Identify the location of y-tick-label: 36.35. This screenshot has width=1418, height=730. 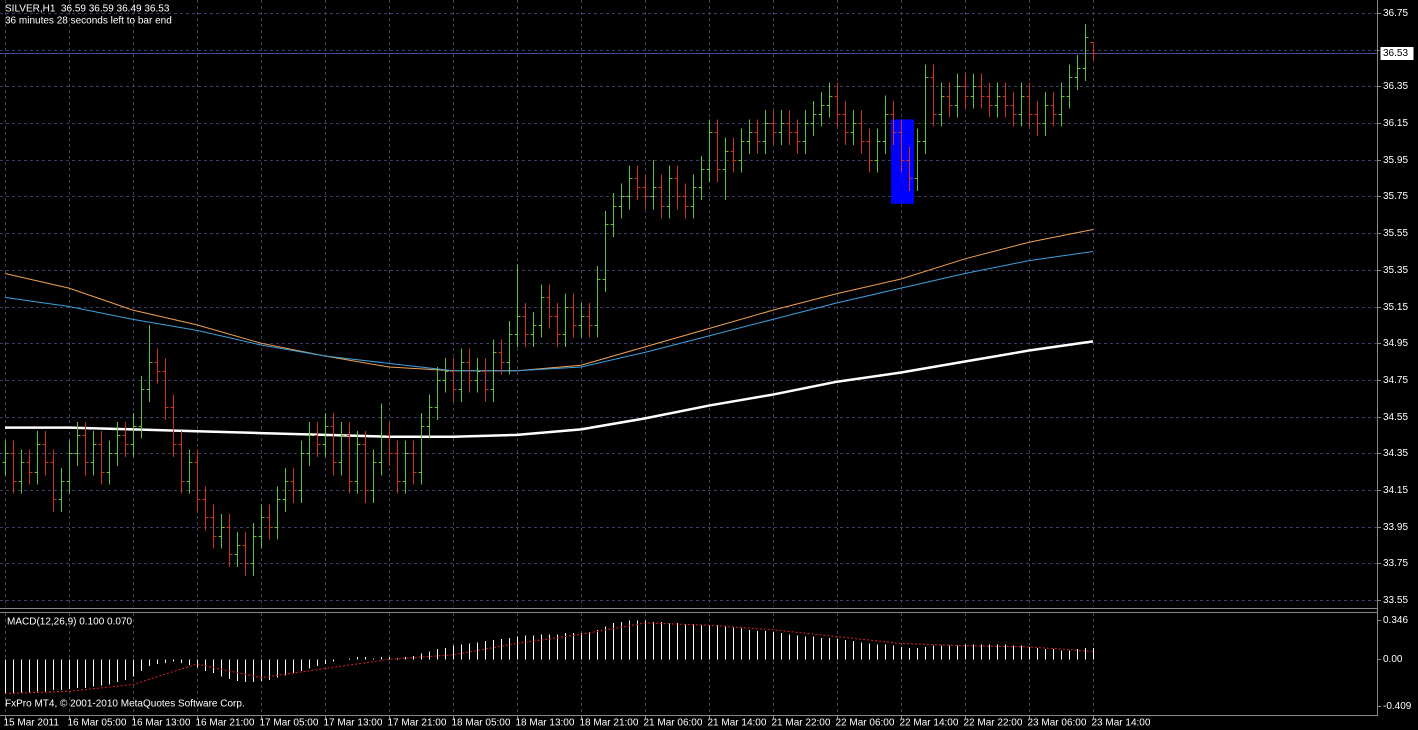
(1395, 86).